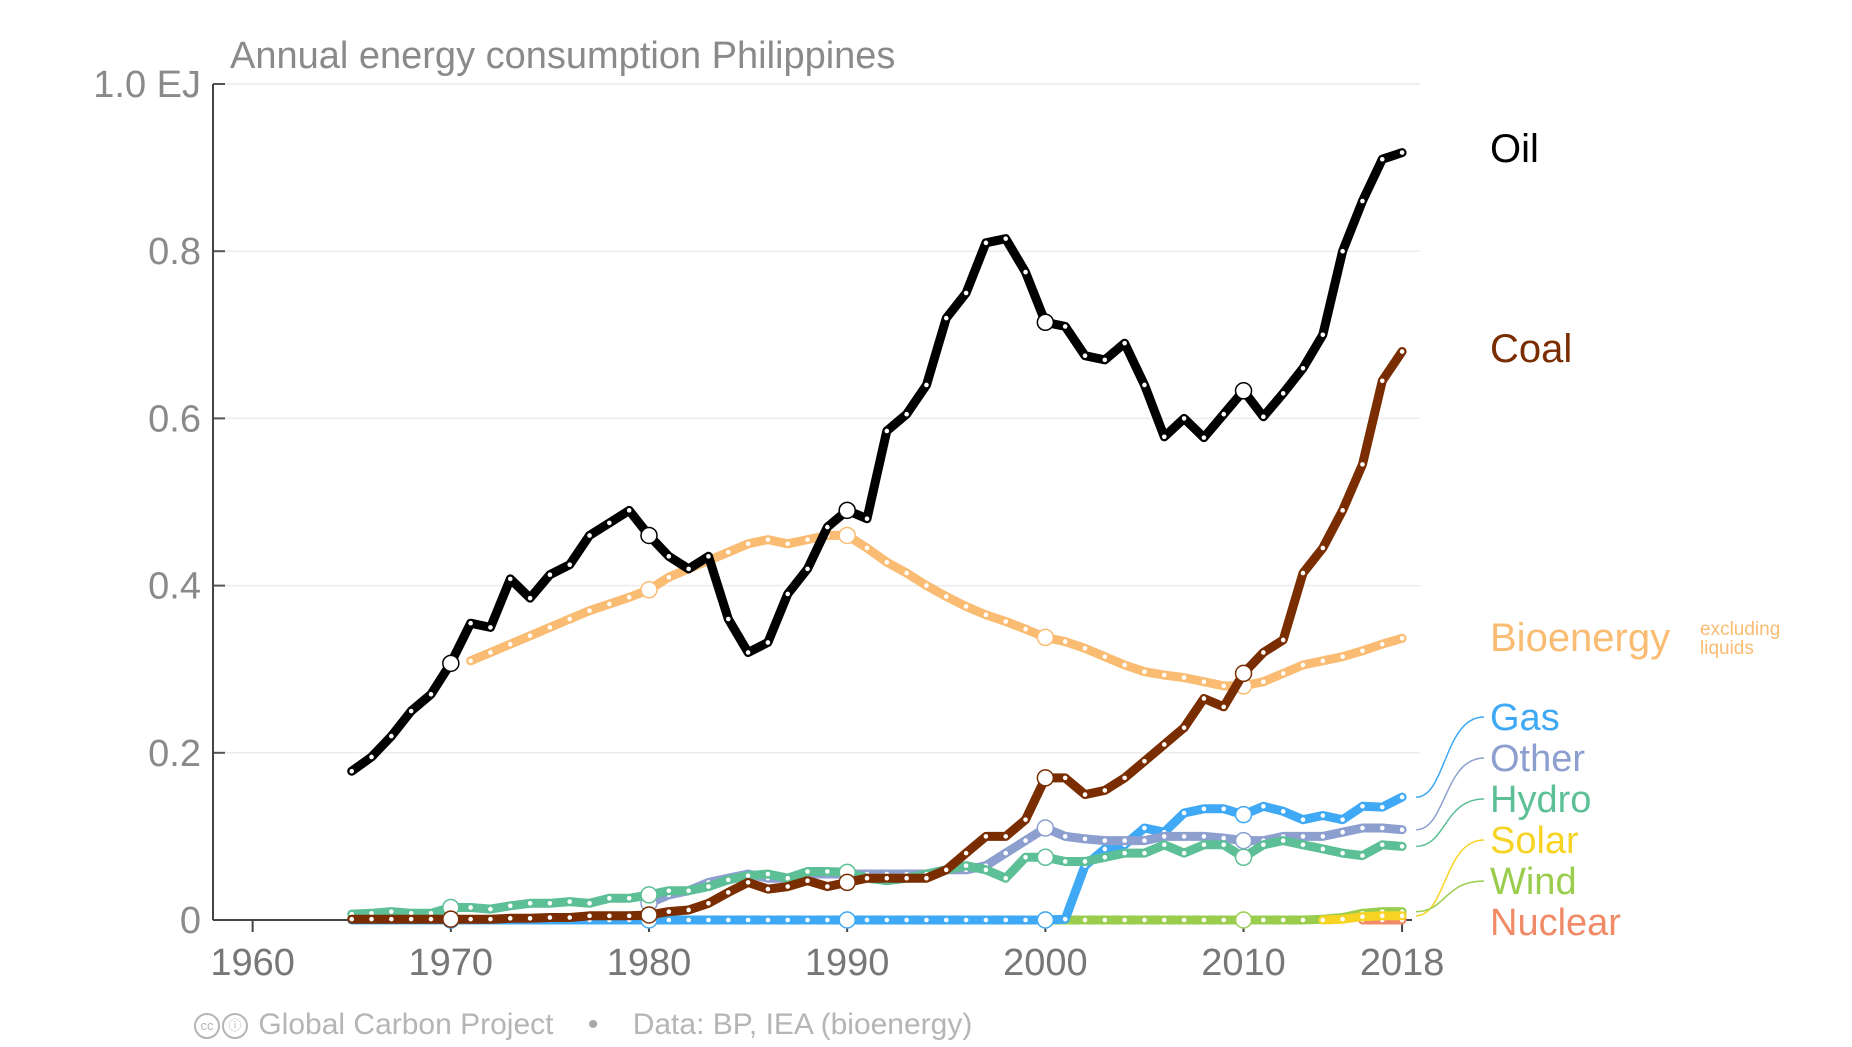  What do you see at coordinates (1514, 149) in the screenshot?
I see `series-label-oil: Oil` at bounding box center [1514, 149].